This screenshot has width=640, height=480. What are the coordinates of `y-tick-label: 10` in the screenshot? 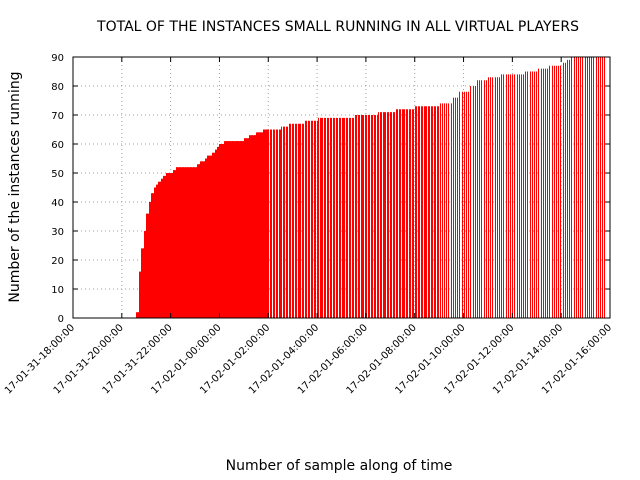 It's located at (57, 290).